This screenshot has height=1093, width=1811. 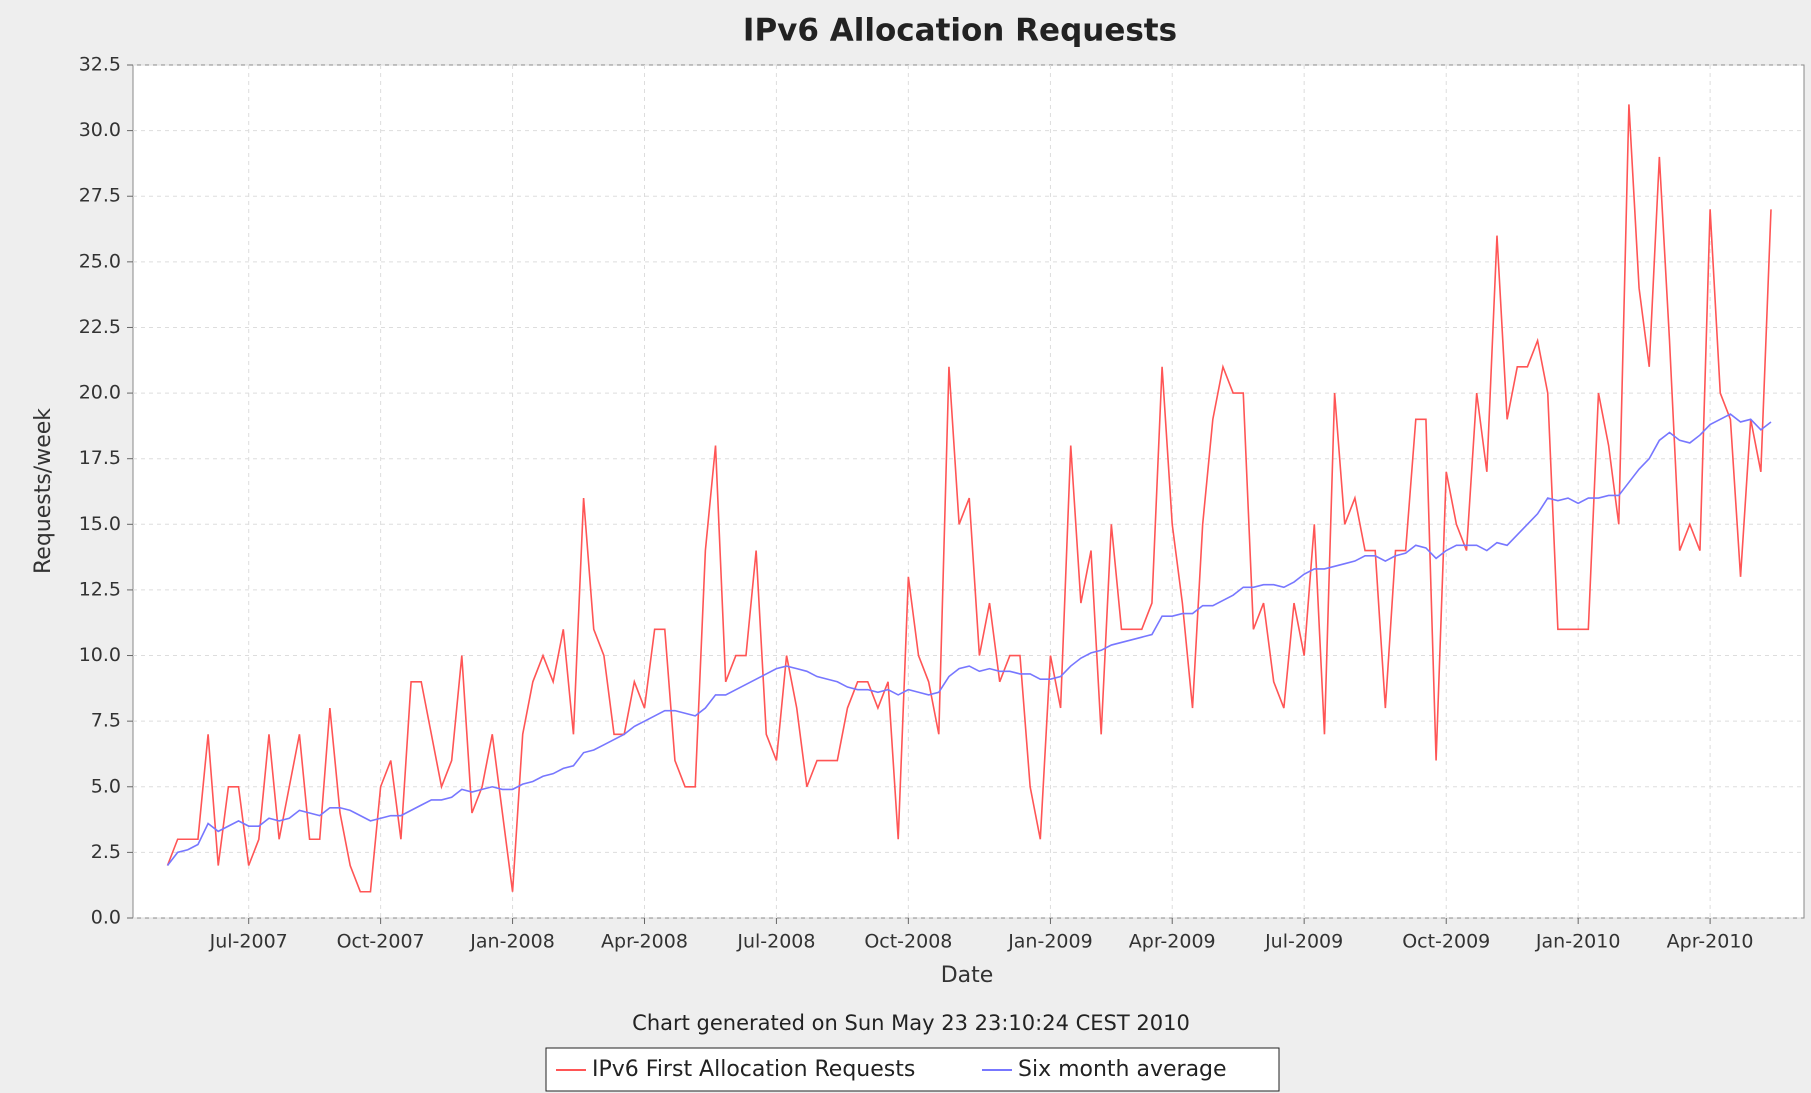 What do you see at coordinates (775, 942) in the screenshot?
I see `x-tick-label: Jul-2008` at bounding box center [775, 942].